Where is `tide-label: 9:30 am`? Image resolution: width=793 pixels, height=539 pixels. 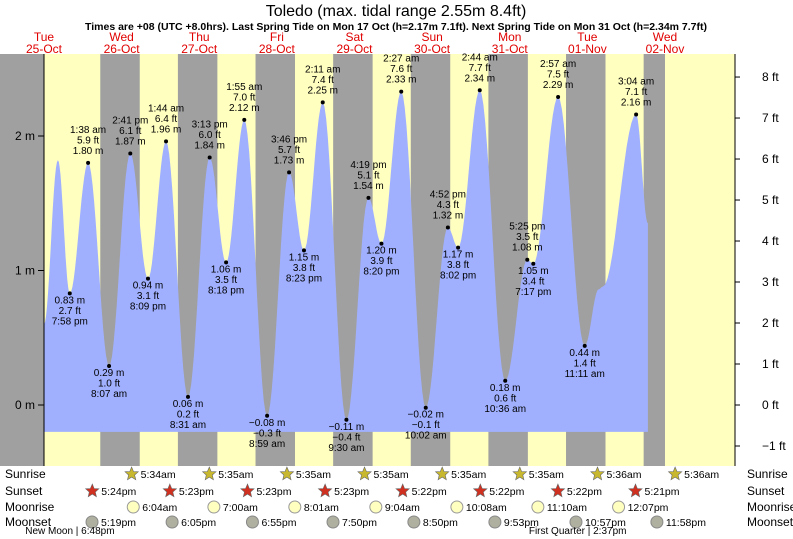 tide-label: 9:30 am is located at coordinates (346, 448).